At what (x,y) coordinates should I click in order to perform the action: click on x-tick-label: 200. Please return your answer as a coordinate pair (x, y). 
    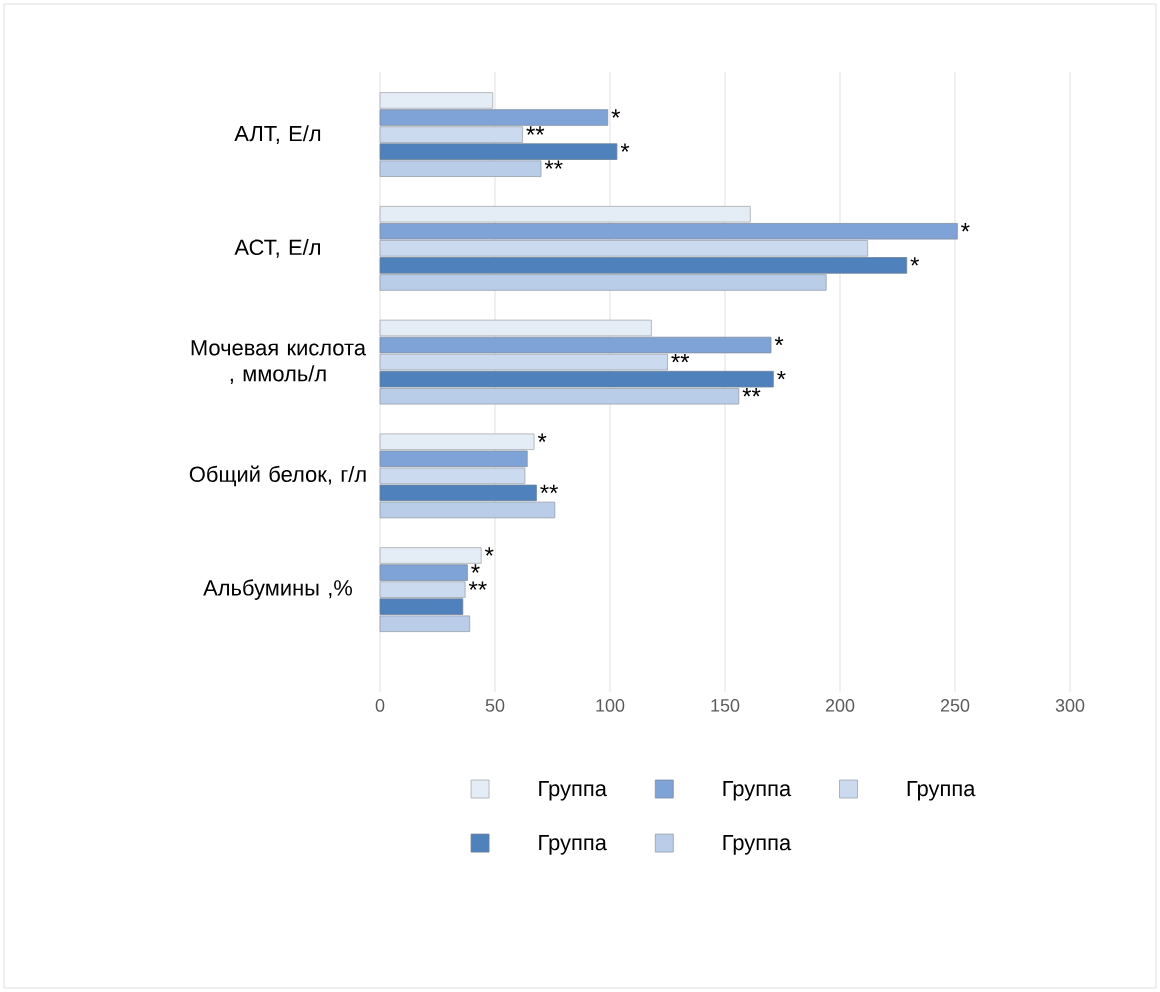
    Looking at the image, I should click on (840, 705).